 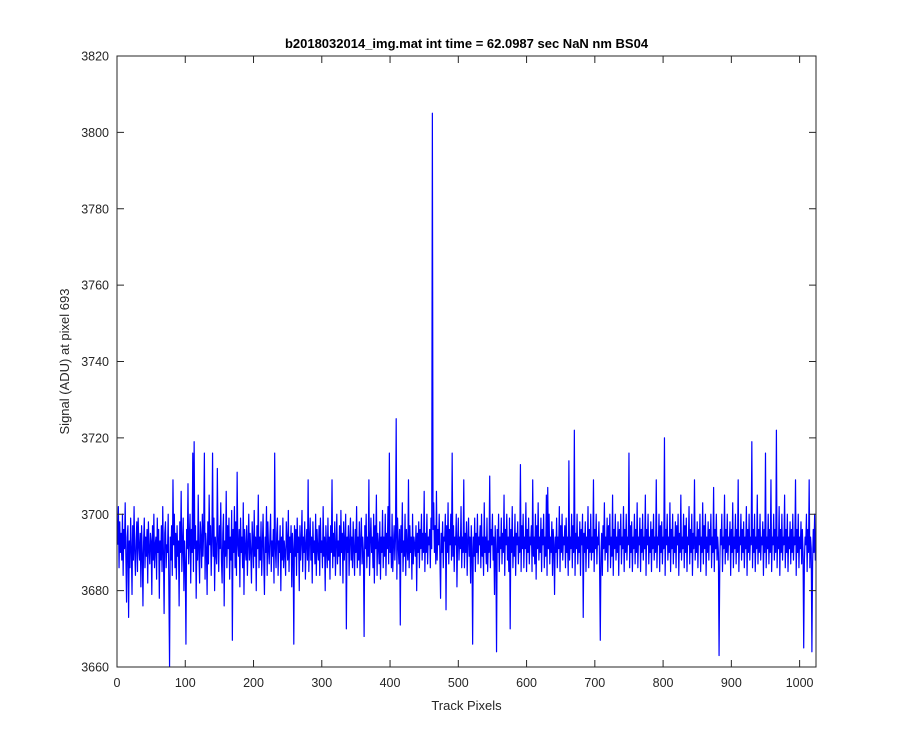 I want to click on x-tick-label: 0, so click(x=117, y=683).